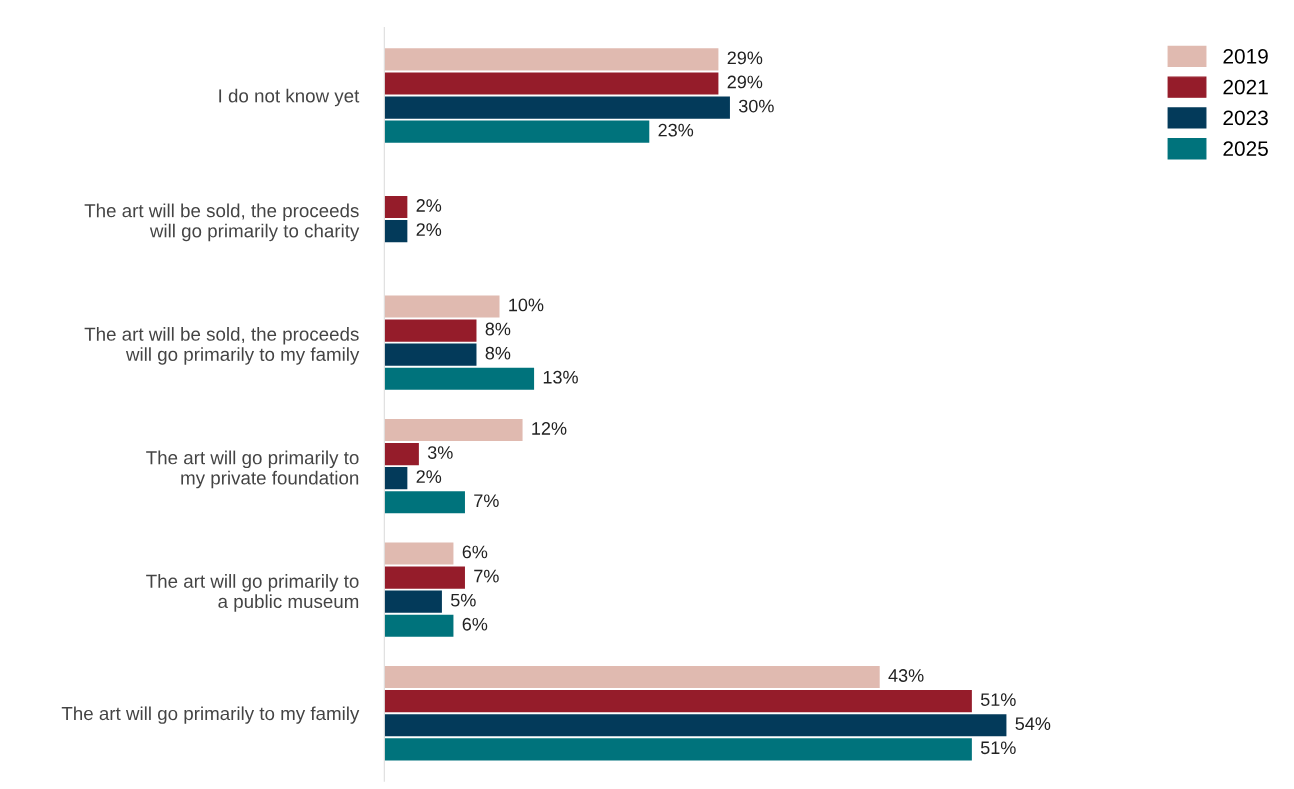  Describe the element at coordinates (463, 600) in the screenshot. I see `data-label: 5%` at that location.